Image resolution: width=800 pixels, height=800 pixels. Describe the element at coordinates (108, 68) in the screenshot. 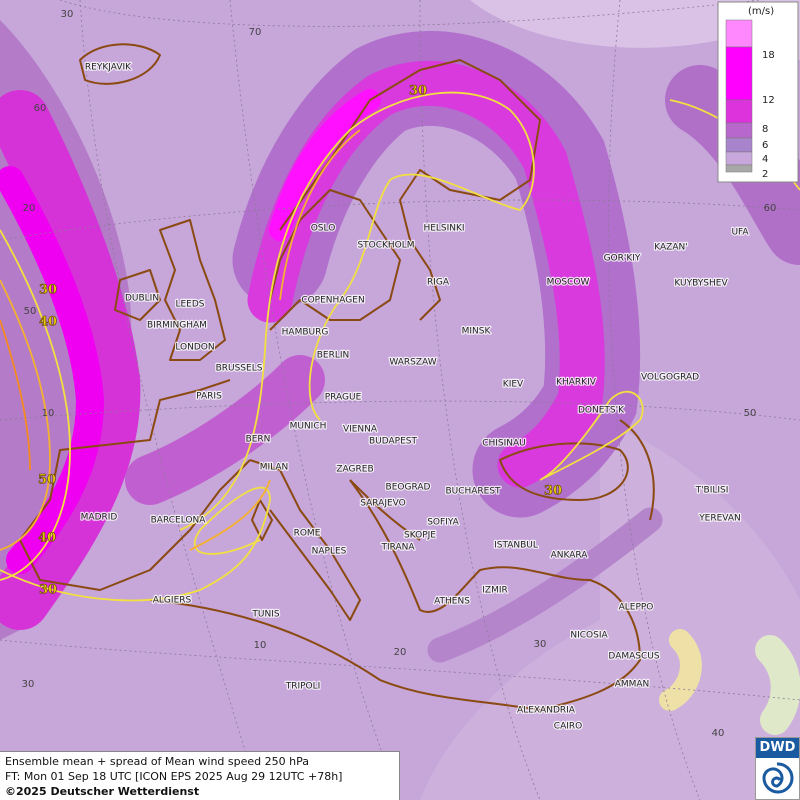

I see `city-label: REYKJAVIK` at that location.